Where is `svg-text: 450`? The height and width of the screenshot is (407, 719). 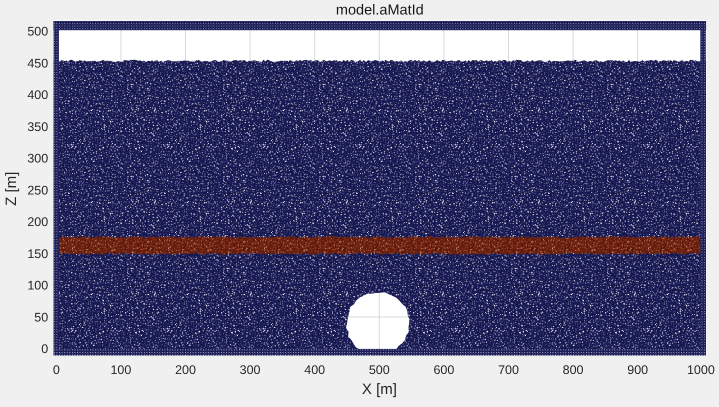 svg-text: 450 is located at coordinates (37, 63).